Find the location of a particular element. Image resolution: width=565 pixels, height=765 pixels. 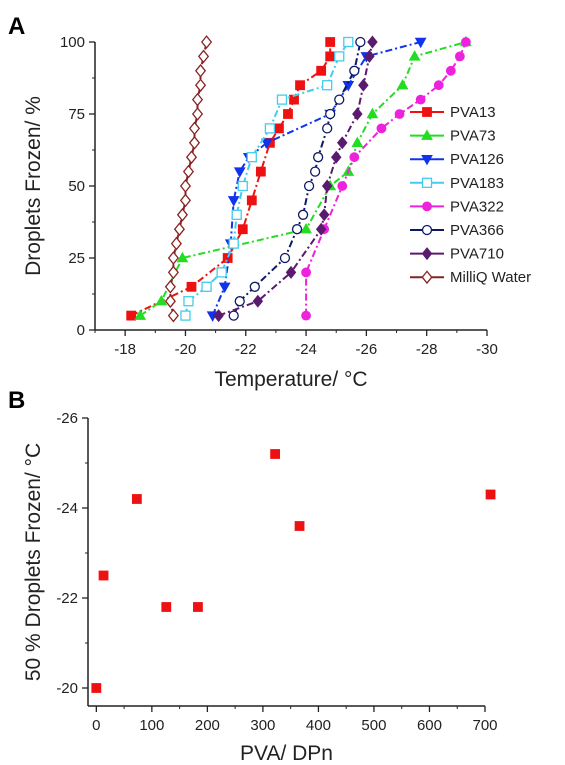

y-tick-label: 0 is located at coordinates (81, 330).